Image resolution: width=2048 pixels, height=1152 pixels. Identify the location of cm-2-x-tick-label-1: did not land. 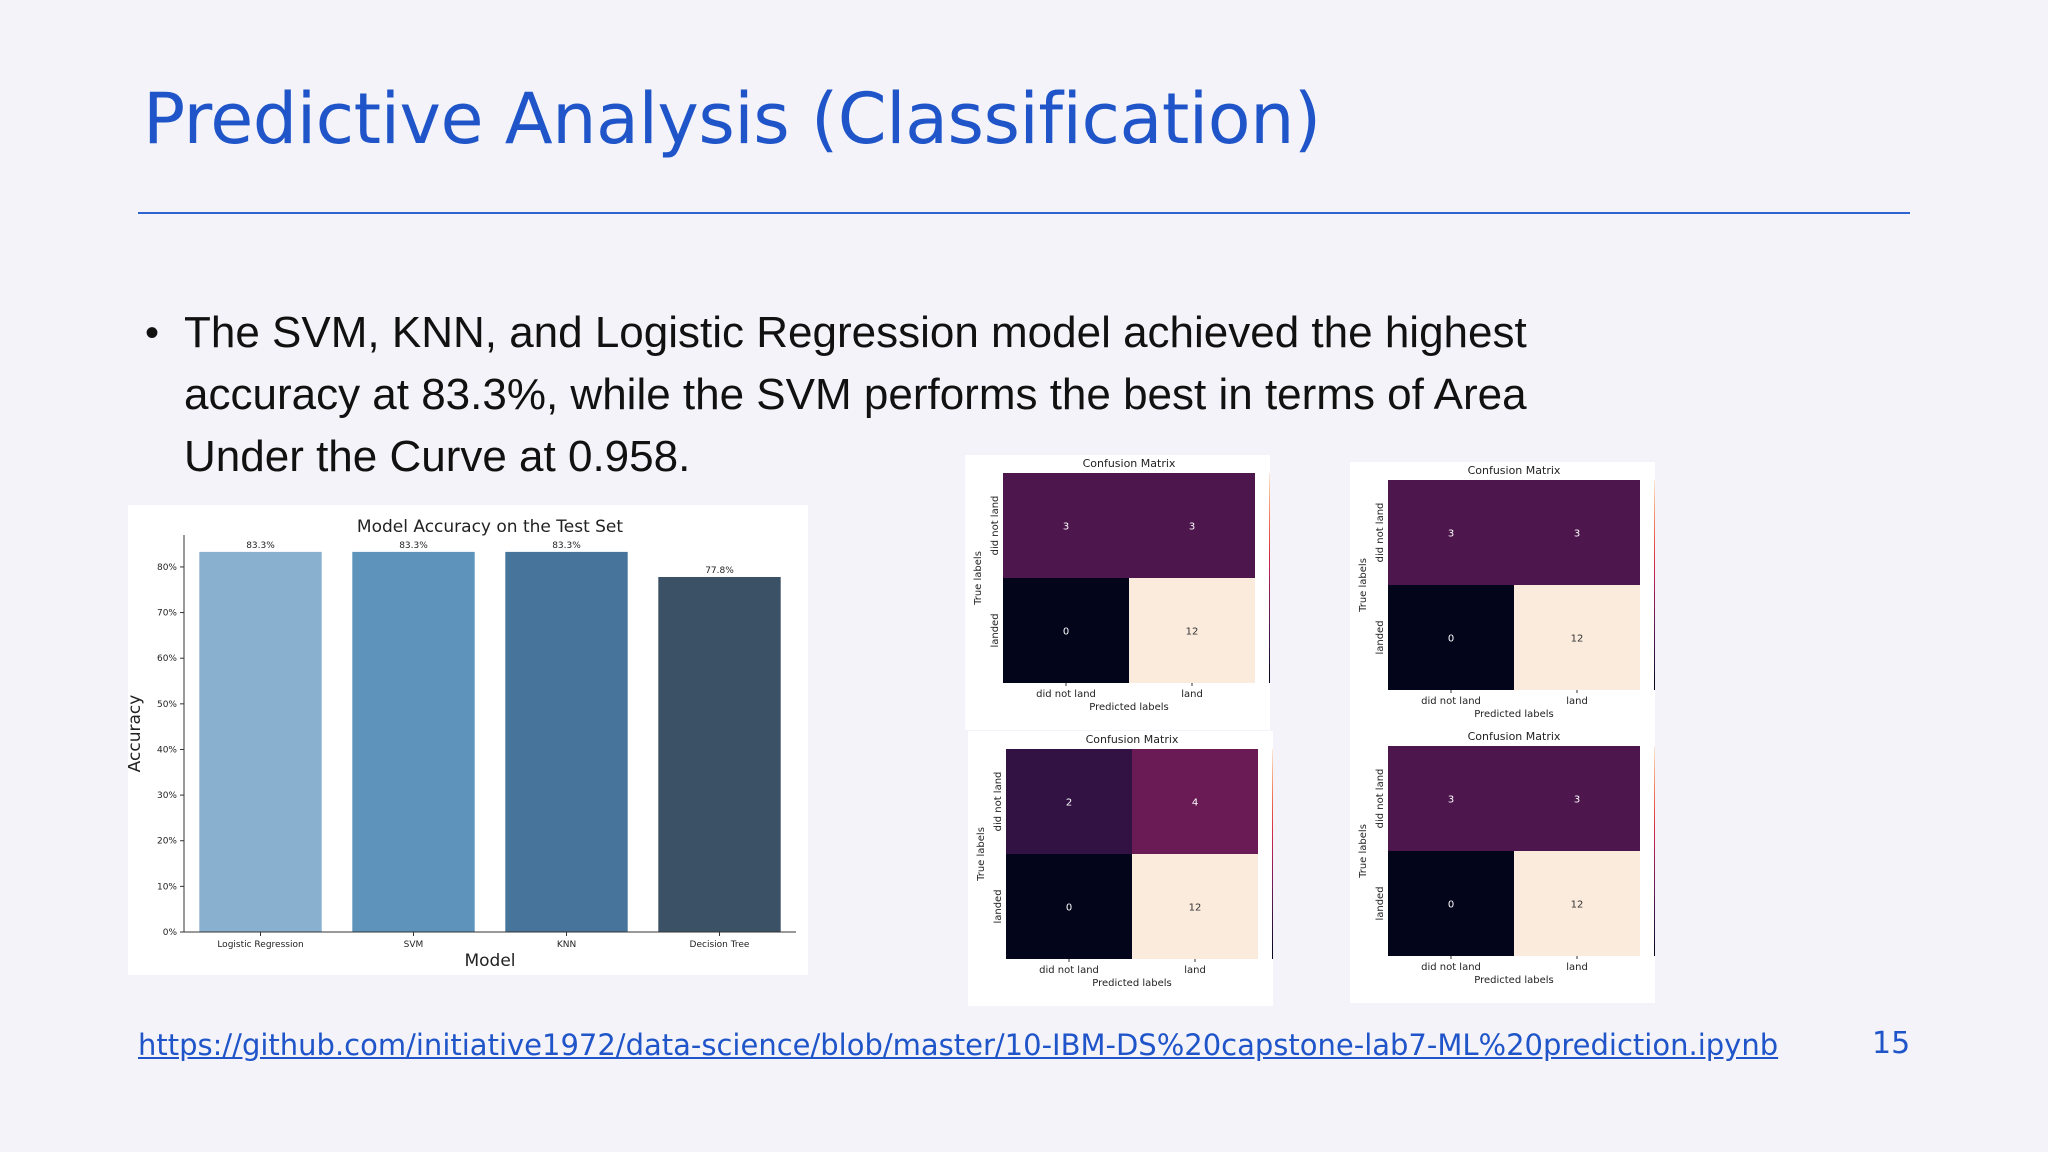
(1451, 701).